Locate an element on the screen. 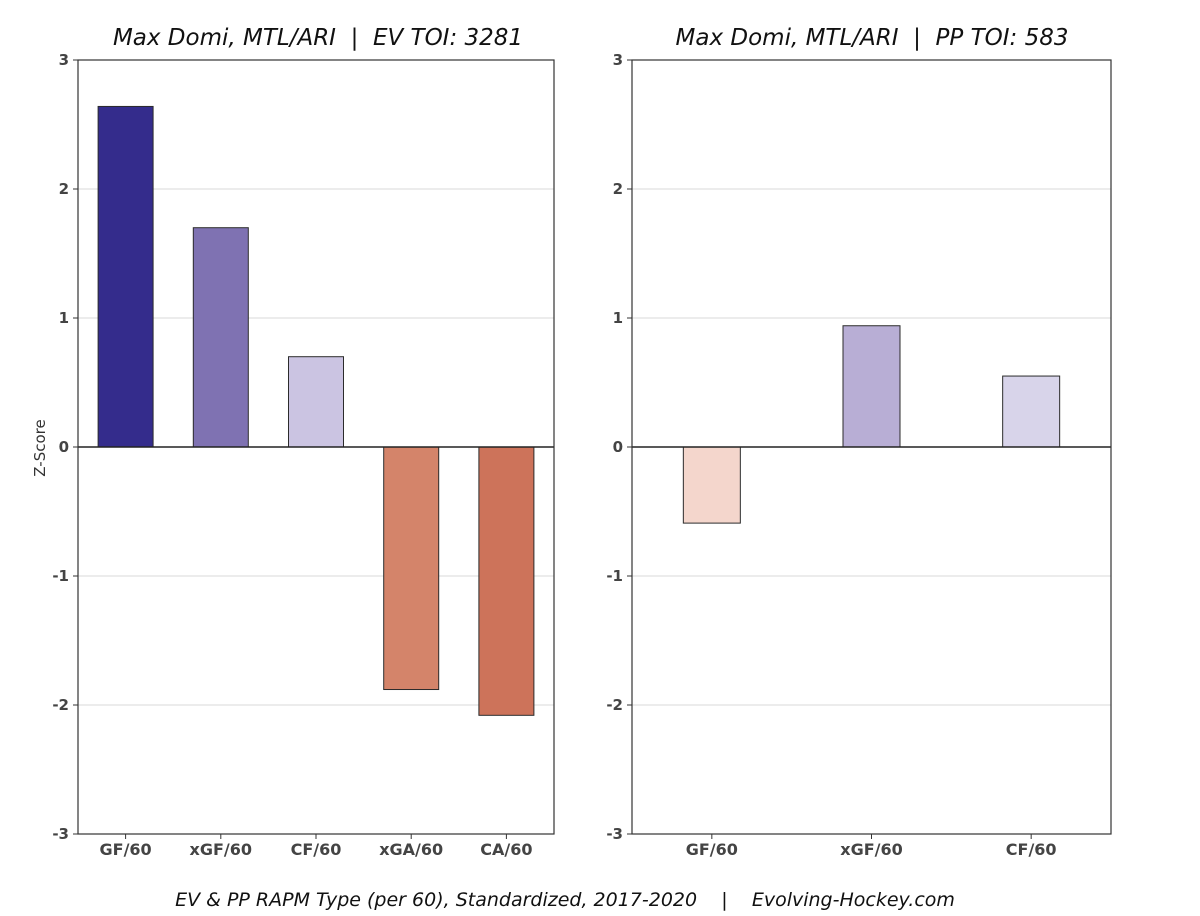 Image resolution: width=1200 pixels, height=916 pixels. left-y-tick-label: 2 is located at coordinates (64, 189).